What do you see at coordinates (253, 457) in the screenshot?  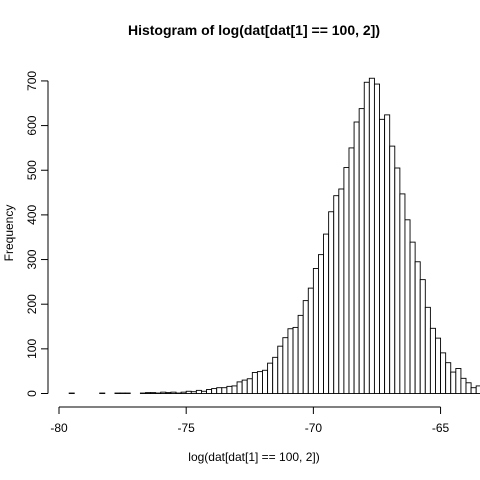 I see `x-axis-label: log(dat[dat[1] == 100, 2])` at bounding box center [253, 457].